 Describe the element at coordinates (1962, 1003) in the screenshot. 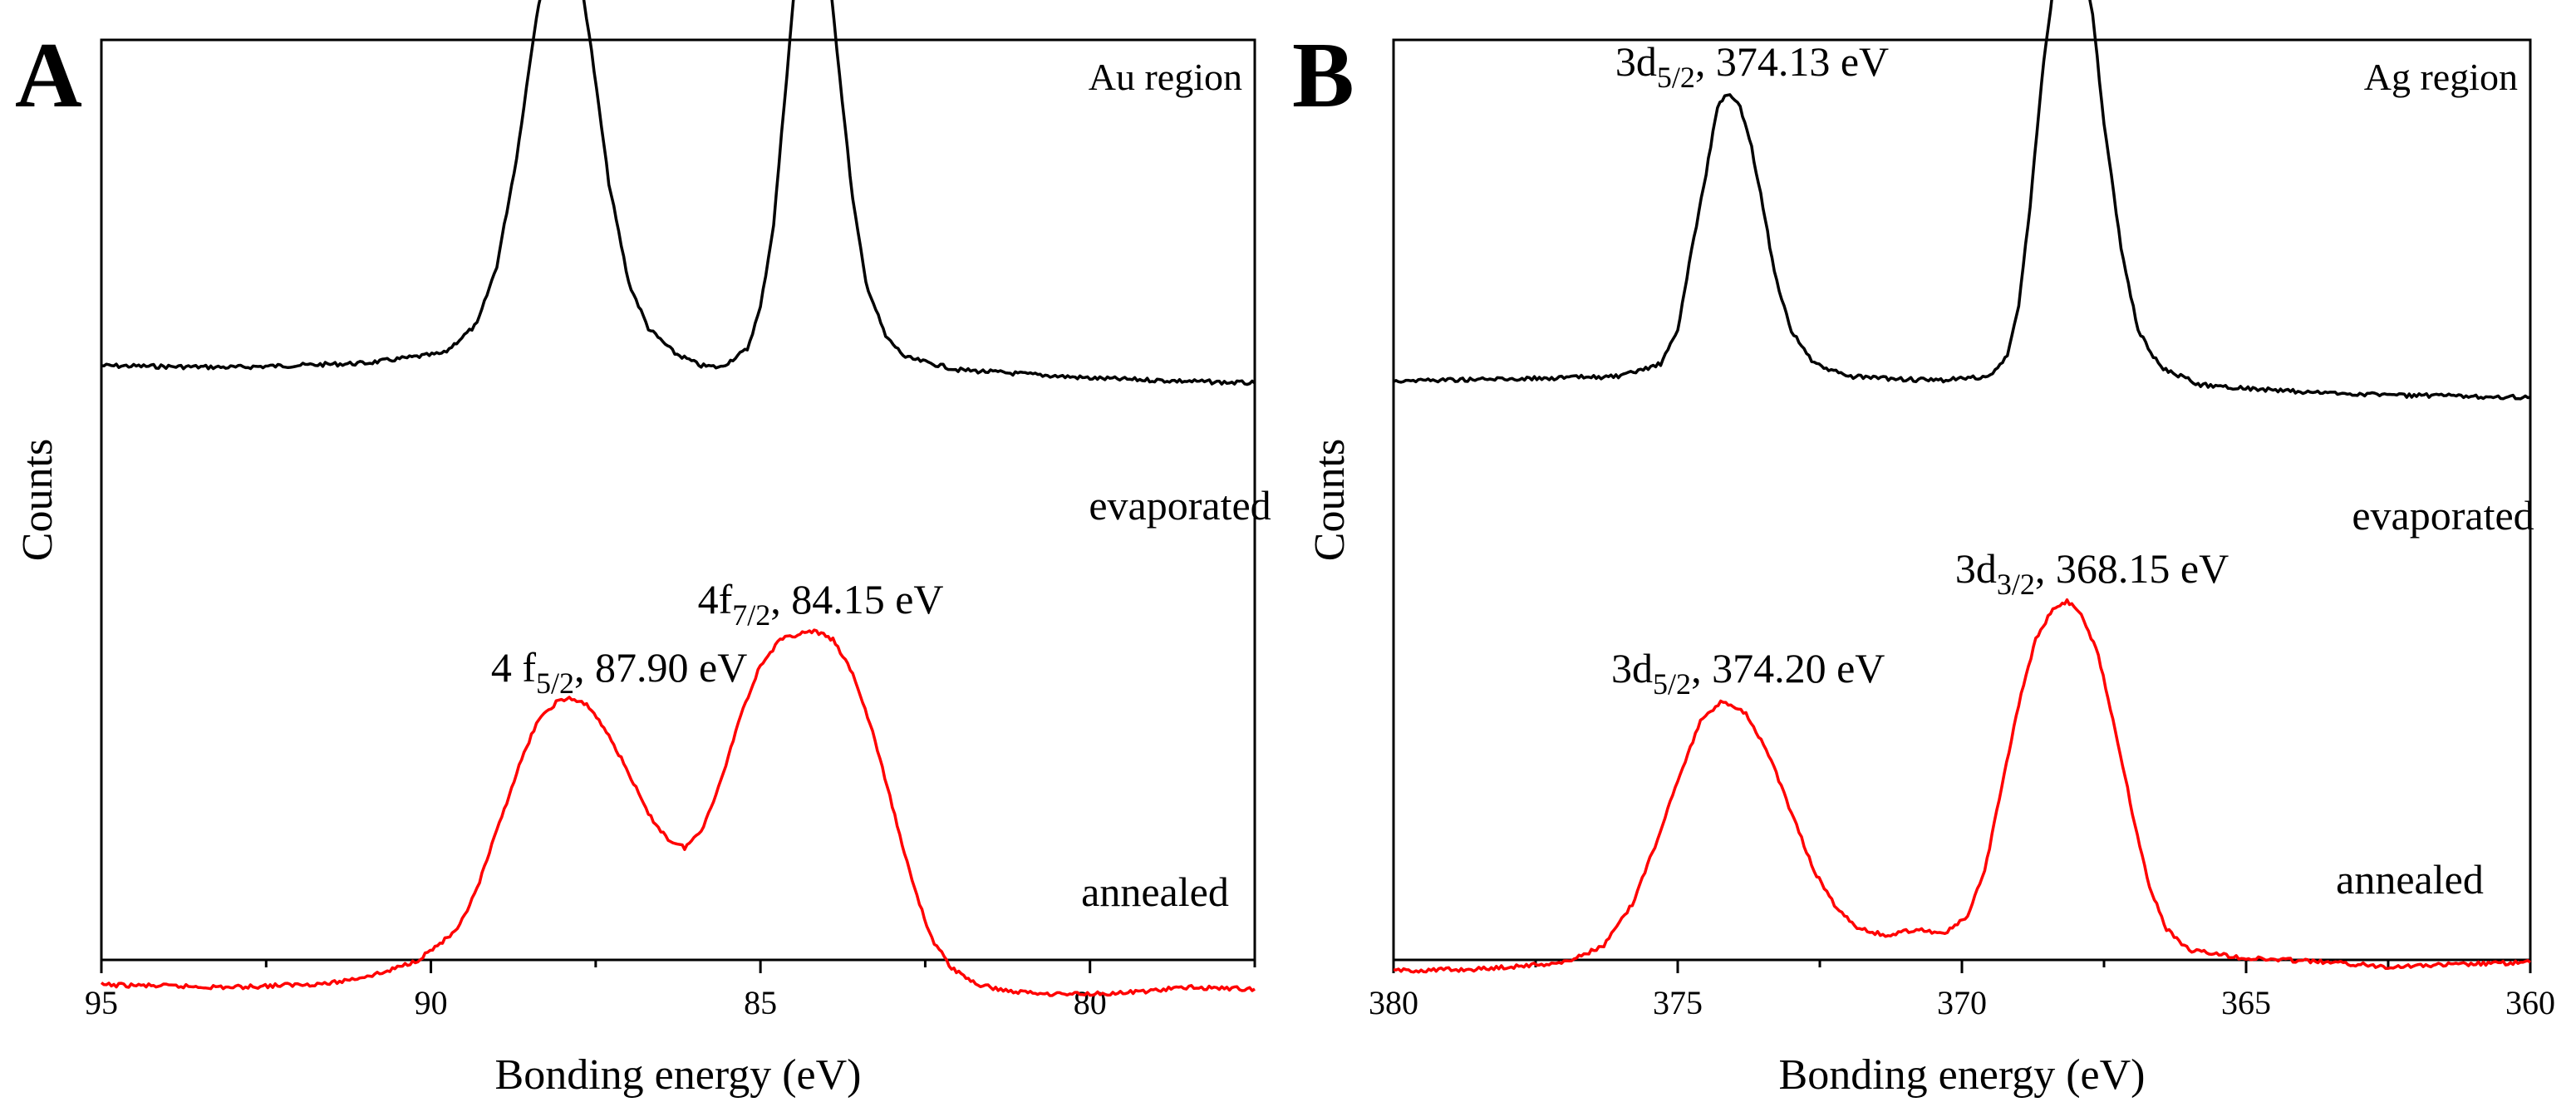

I see `x-tick-label-b-2: 370` at that location.